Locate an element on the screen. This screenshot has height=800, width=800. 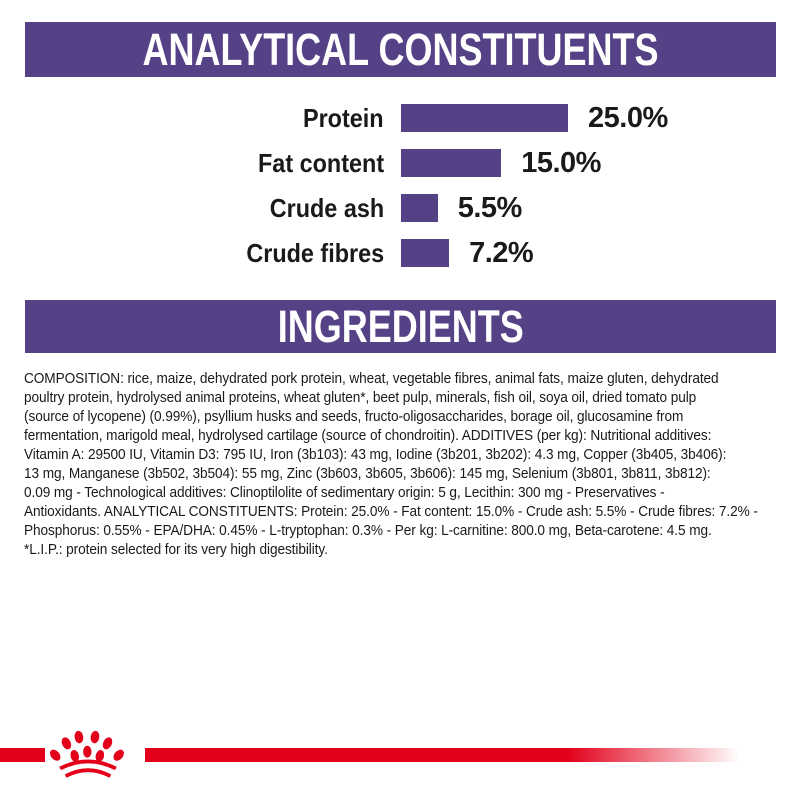
chart-row-crude-ash: Crude ash 5.5% is located at coordinates (400, 207).